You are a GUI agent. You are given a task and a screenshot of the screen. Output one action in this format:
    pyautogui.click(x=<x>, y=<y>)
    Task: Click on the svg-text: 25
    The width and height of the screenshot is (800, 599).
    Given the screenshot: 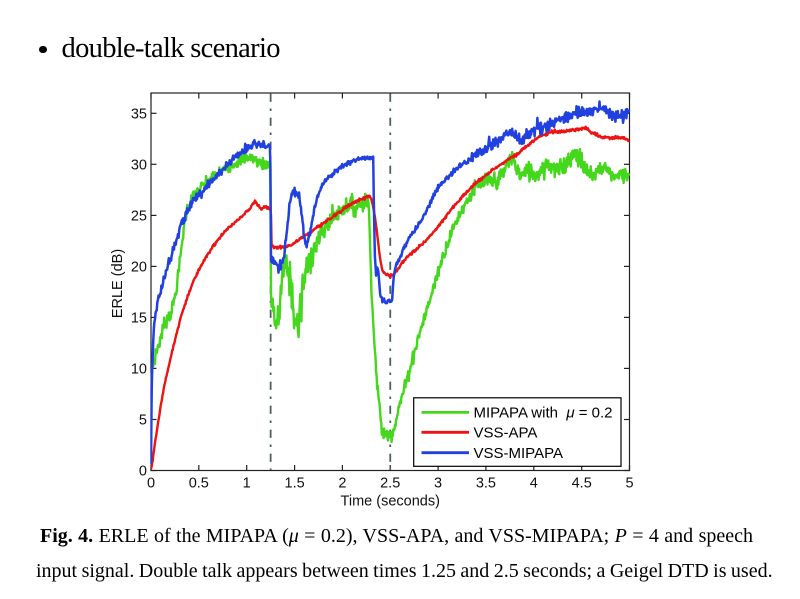 What is the action you would take?
    pyautogui.click(x=139, y=217)
    